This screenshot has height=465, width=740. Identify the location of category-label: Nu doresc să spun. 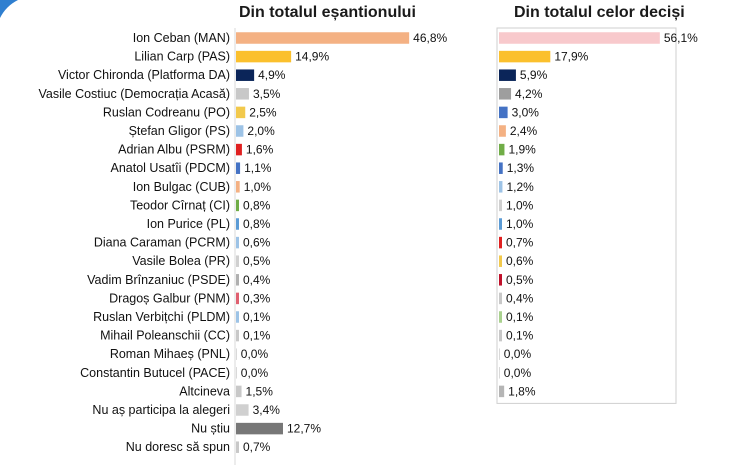
(178, 447).